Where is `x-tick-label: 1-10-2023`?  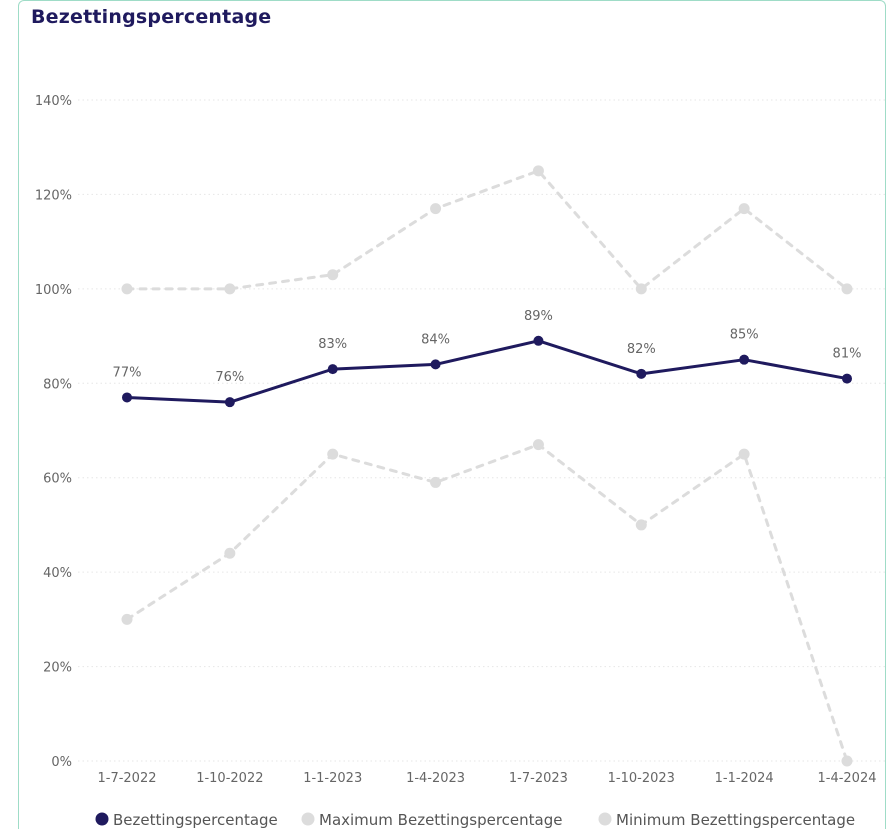
x-tick-label: 1-10-2023 is located at coordinates (641, 778).